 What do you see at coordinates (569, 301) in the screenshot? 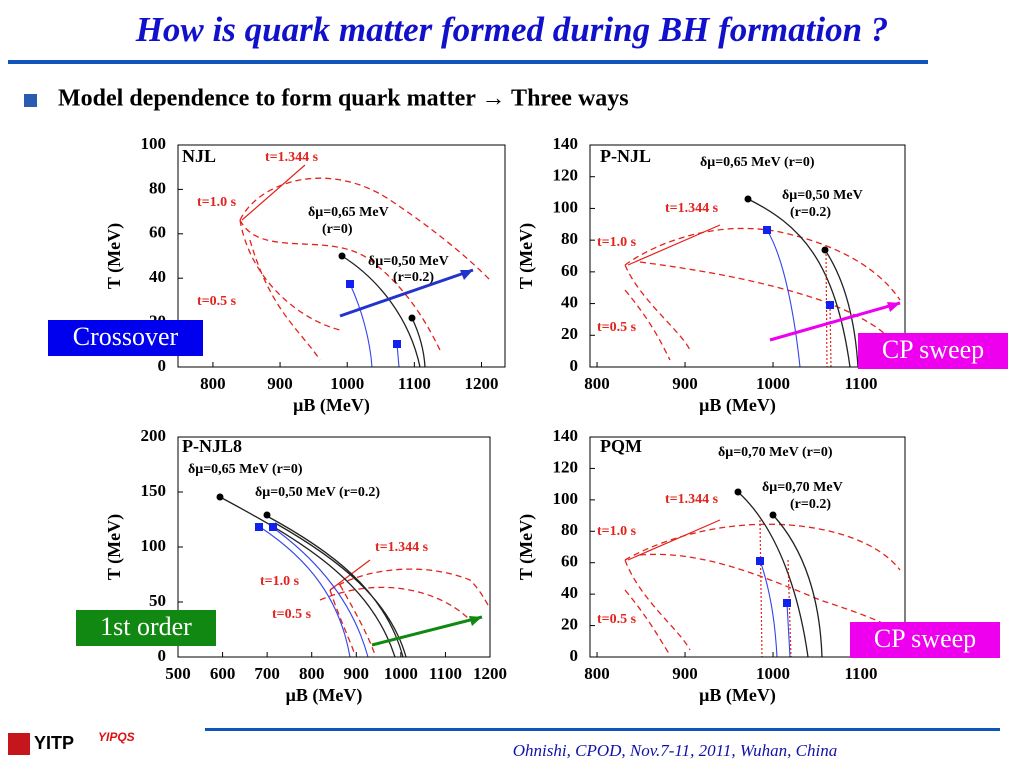
I see `y-tick-label: 40` at bounding box center [569, 301].